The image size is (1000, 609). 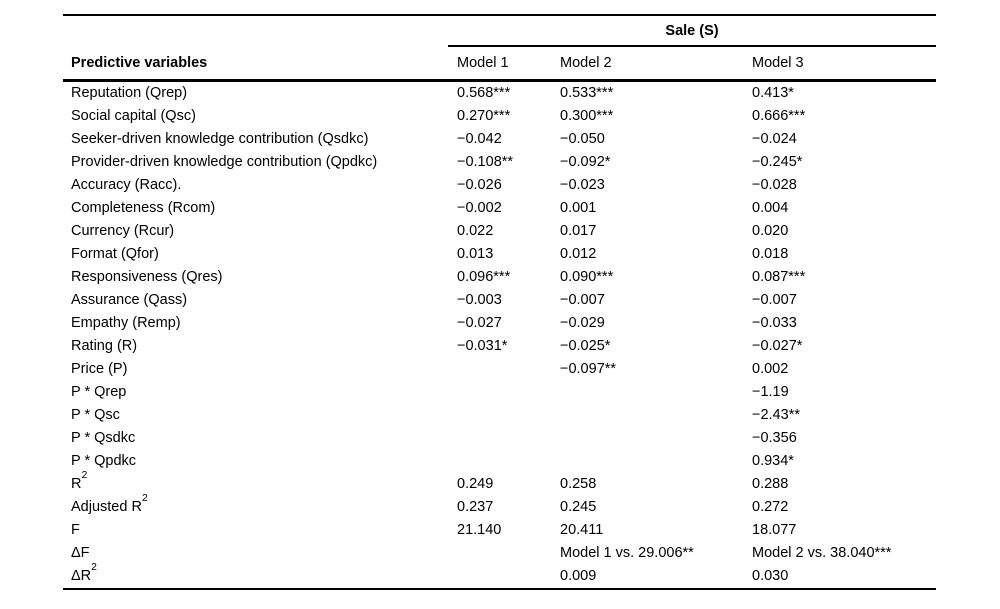 I want to click on cell-model-3: 0.288, so click(x=770, y=484).